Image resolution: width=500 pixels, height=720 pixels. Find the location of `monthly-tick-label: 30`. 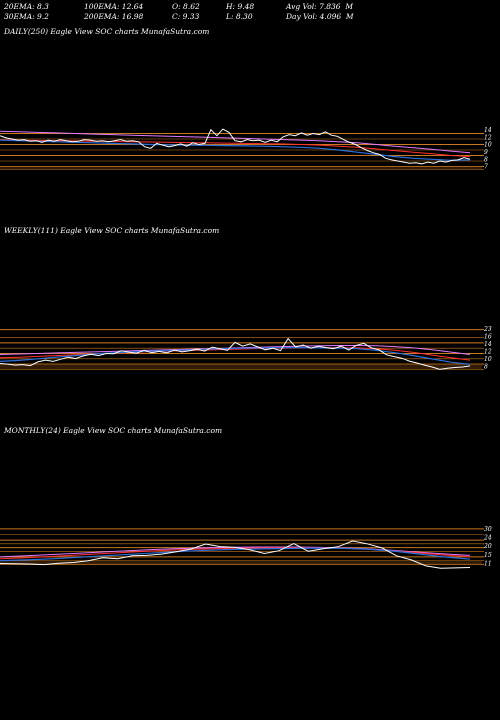

monthly-tick-label: 30 is located at coordinates (488, 529).